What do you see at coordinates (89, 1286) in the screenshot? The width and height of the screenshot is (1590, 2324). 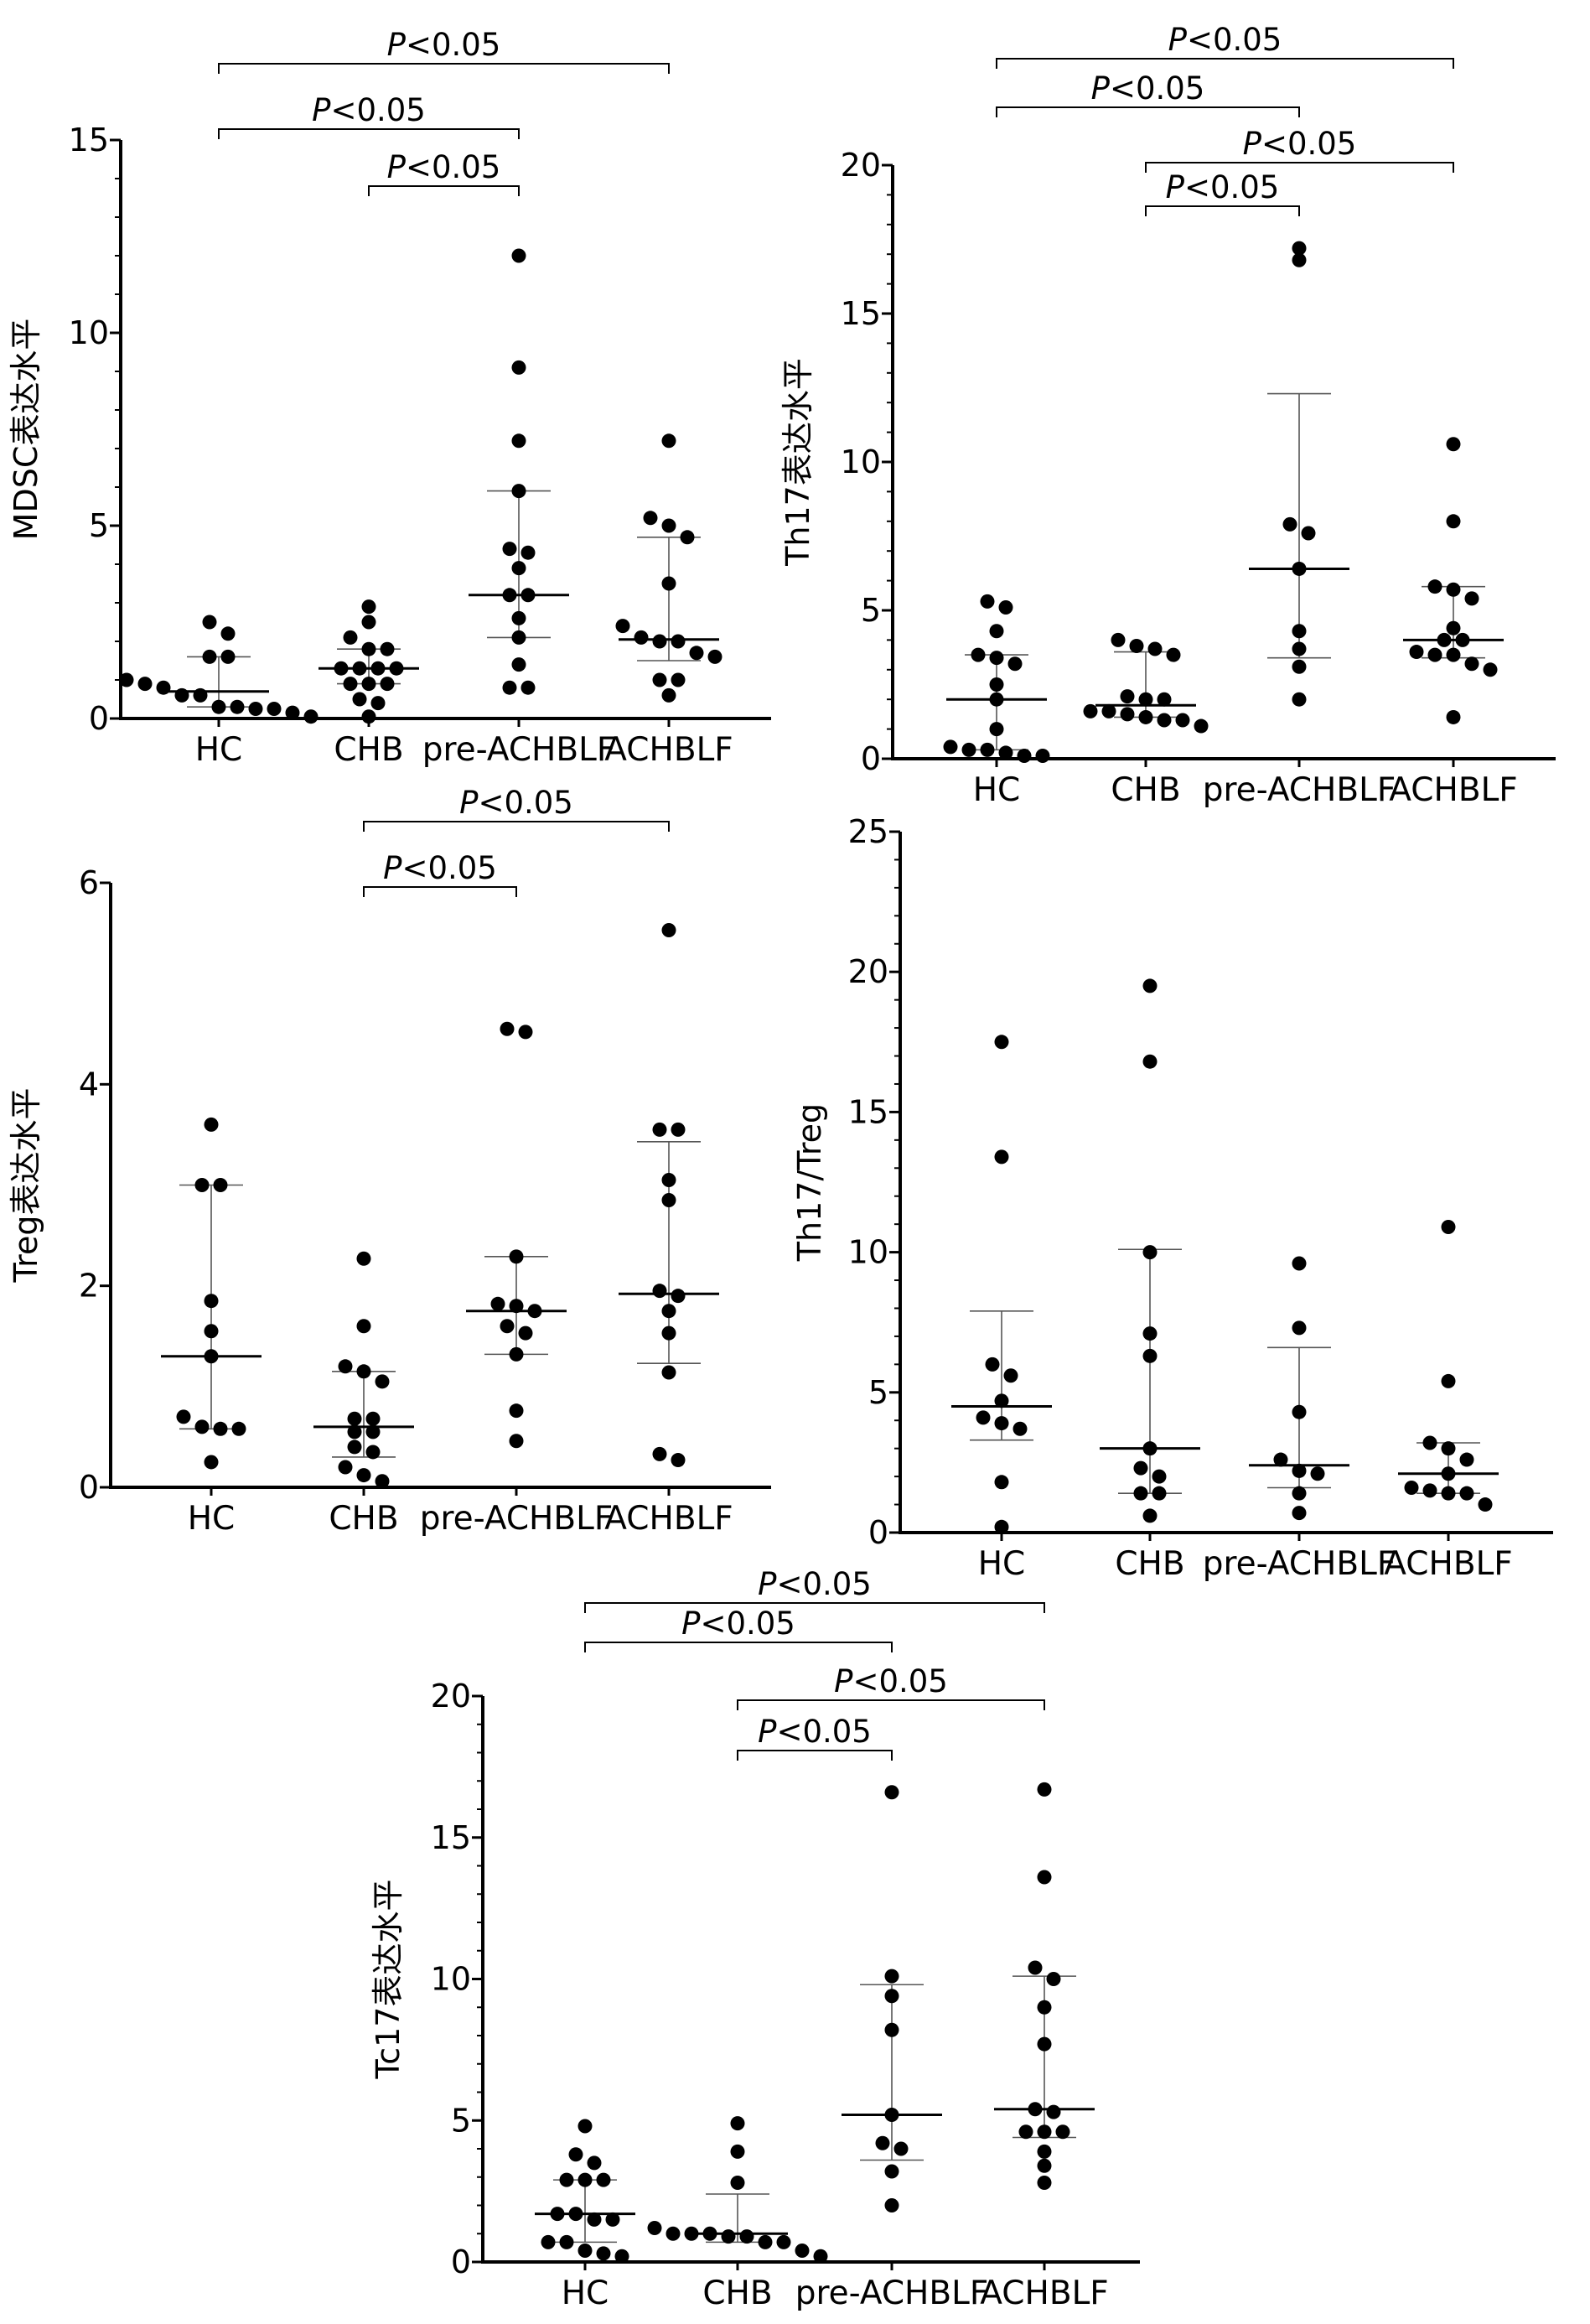 I see `y-tick-label: 2` at bounding box center [89, 1286].